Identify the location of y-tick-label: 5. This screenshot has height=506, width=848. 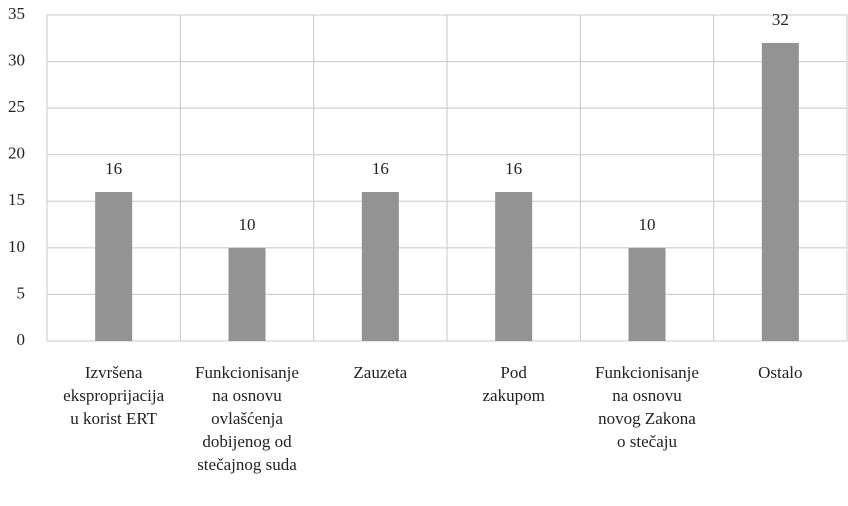
(21, 292).